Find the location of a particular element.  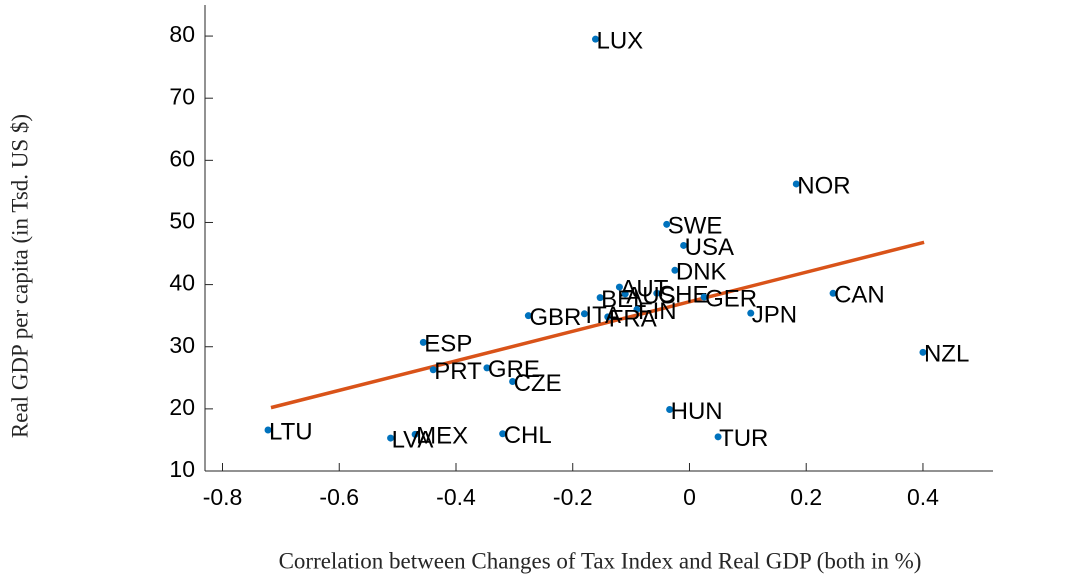

y-tick-label: 40 is located at coordinates (182, 283).